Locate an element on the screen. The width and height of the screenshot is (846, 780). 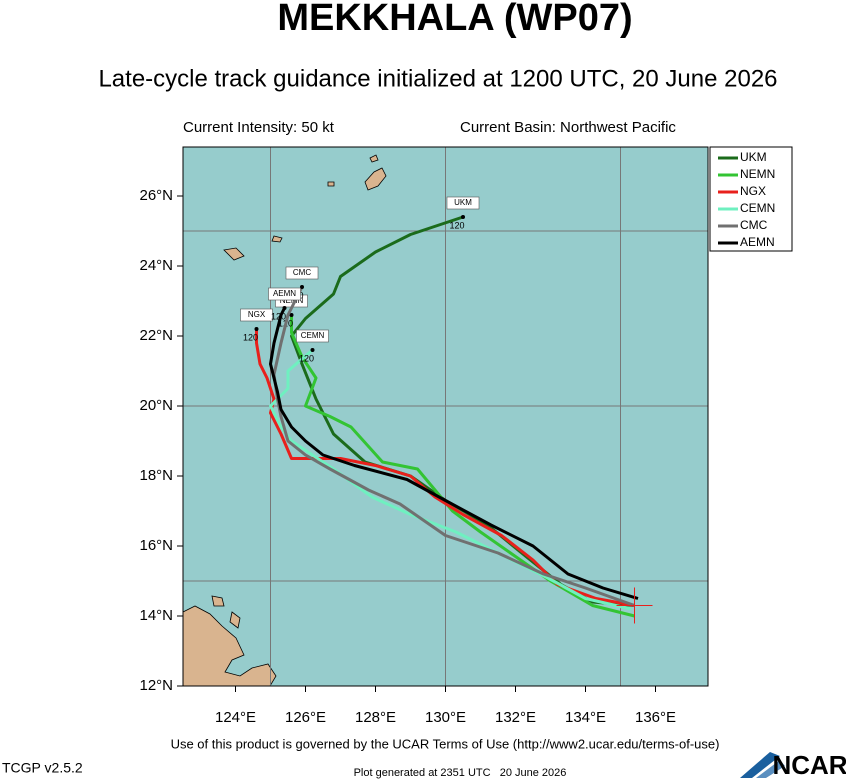
logo-mark is located at coordinates (762, 765).